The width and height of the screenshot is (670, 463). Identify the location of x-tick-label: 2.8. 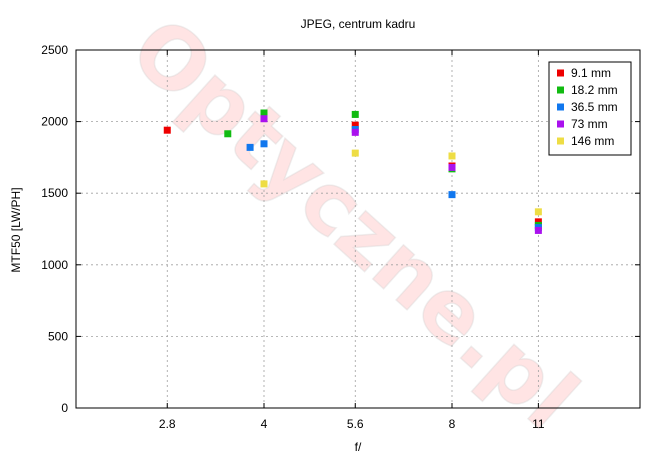
(167, 424).